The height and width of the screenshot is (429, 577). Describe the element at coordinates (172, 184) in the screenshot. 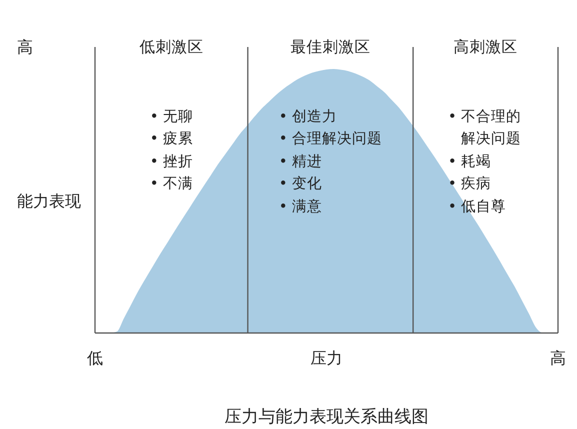

I see `annotation: • 不满` at that location.